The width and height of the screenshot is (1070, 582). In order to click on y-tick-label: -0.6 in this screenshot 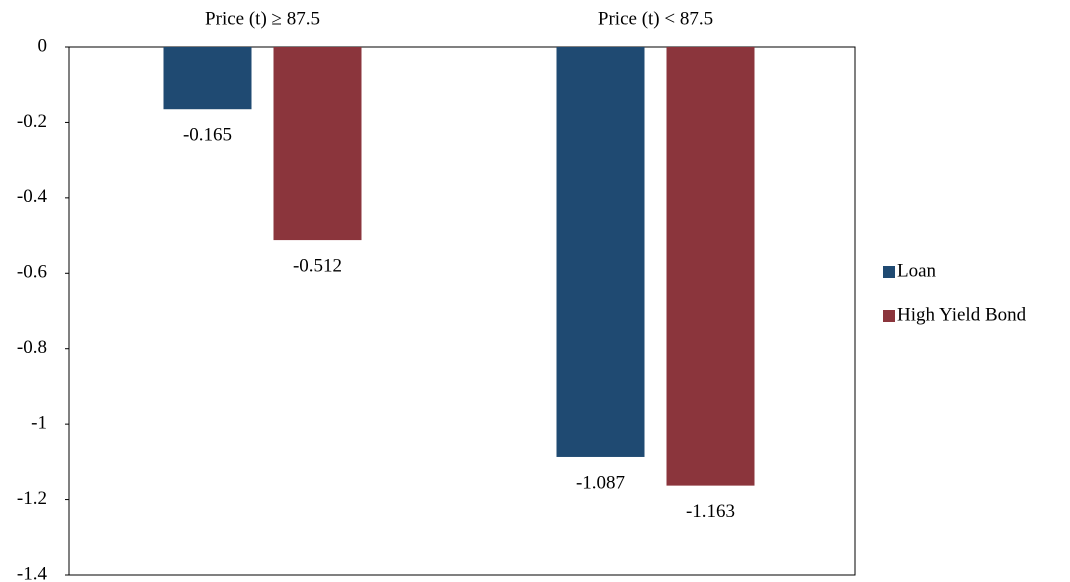, I will do `click(32, 272)`.